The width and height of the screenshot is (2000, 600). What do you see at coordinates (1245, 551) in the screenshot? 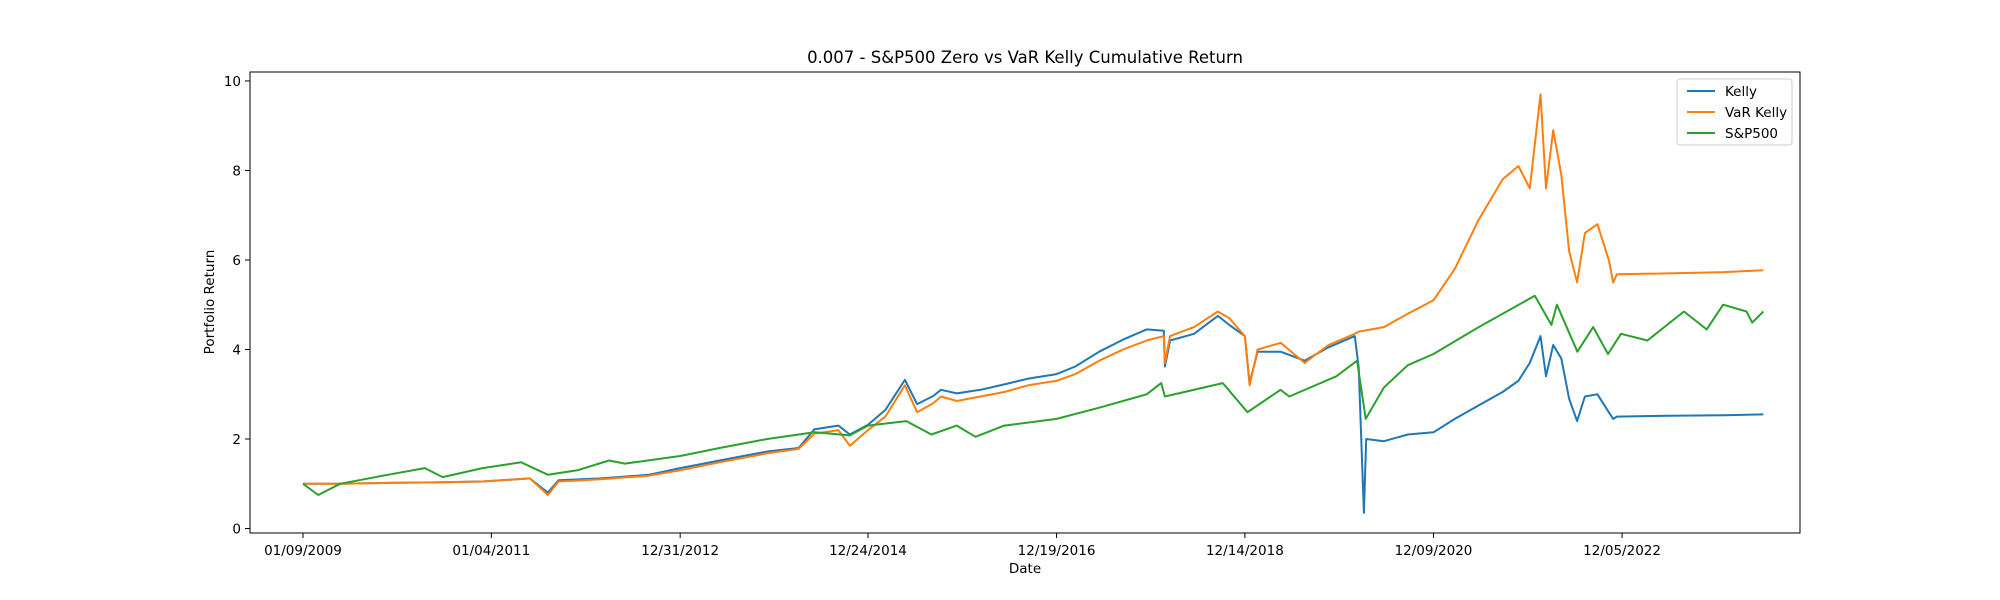
I see `x-tick-label: 12/14/2018` at bounding box center [1245, 551].